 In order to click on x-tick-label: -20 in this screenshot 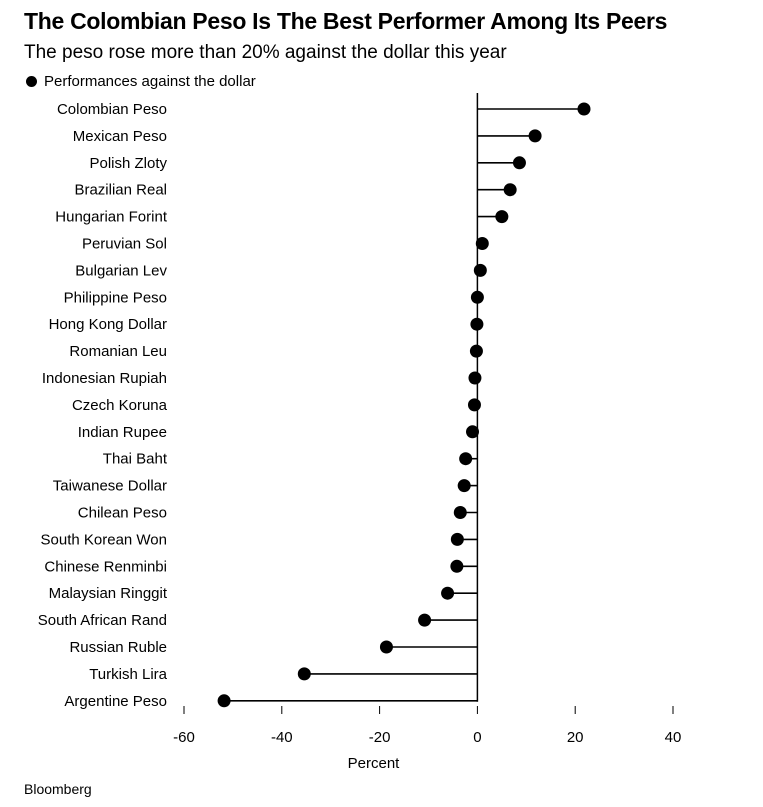, I will do `click(380, 737)`.